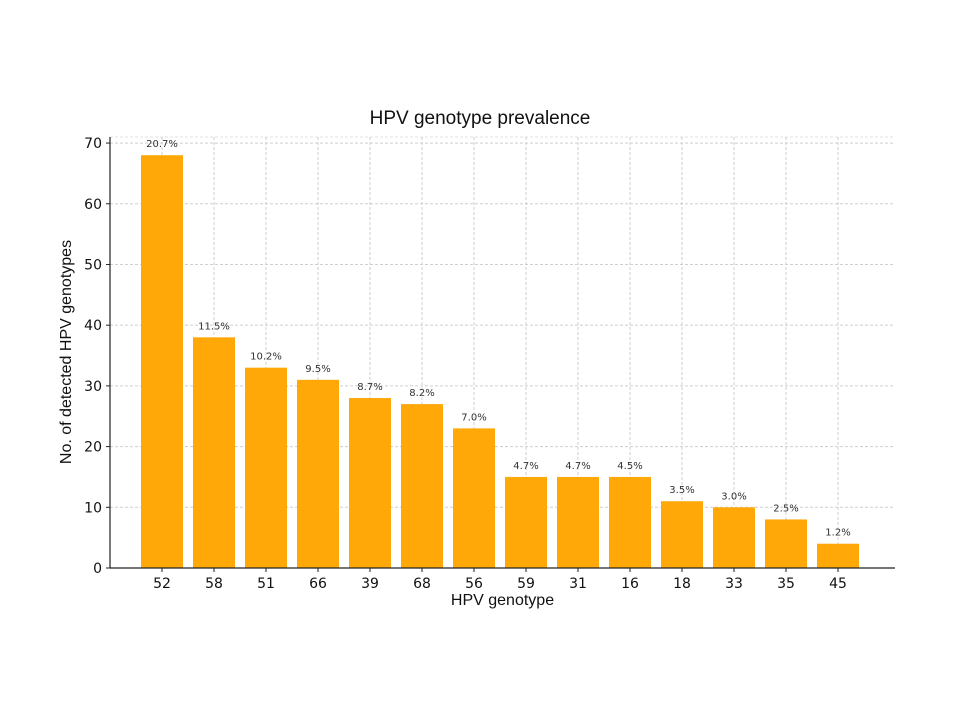  Describe the element at coordinates (502, 600) in the screenshot. I see `x-axis-label: HPV genotype` at that location.